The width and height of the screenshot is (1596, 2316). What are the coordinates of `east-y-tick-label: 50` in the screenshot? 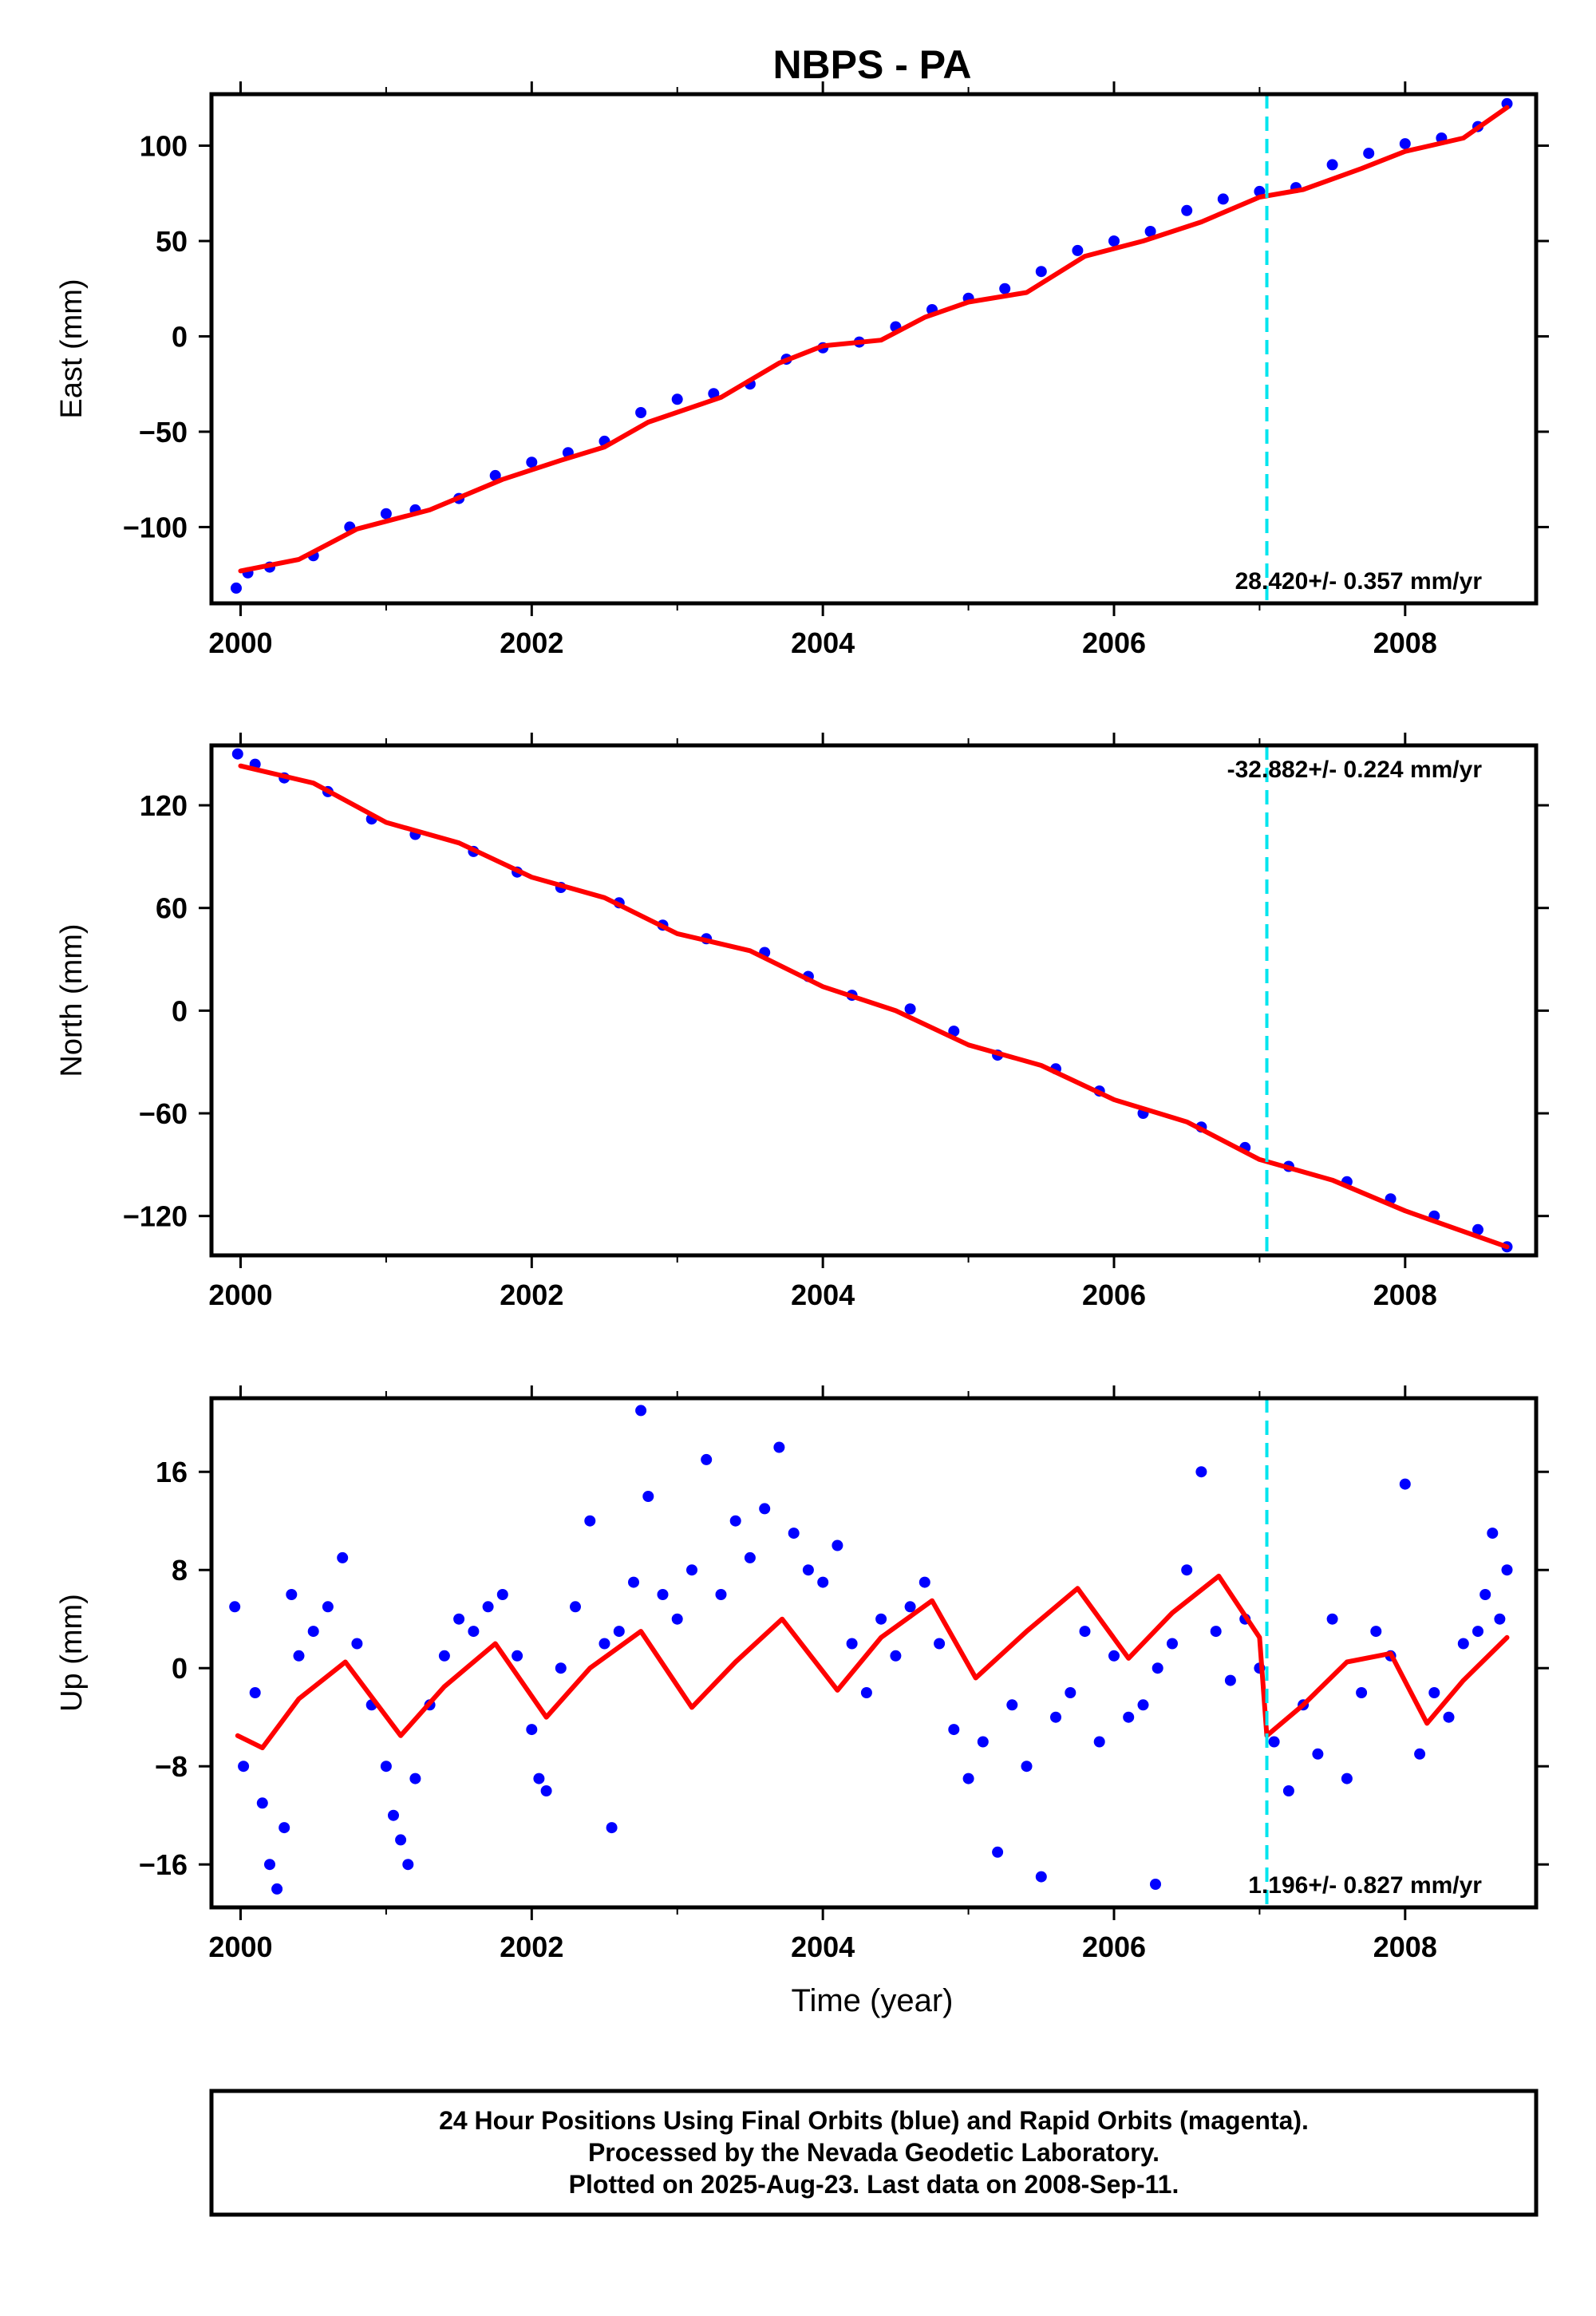 It's located at (172, 242).